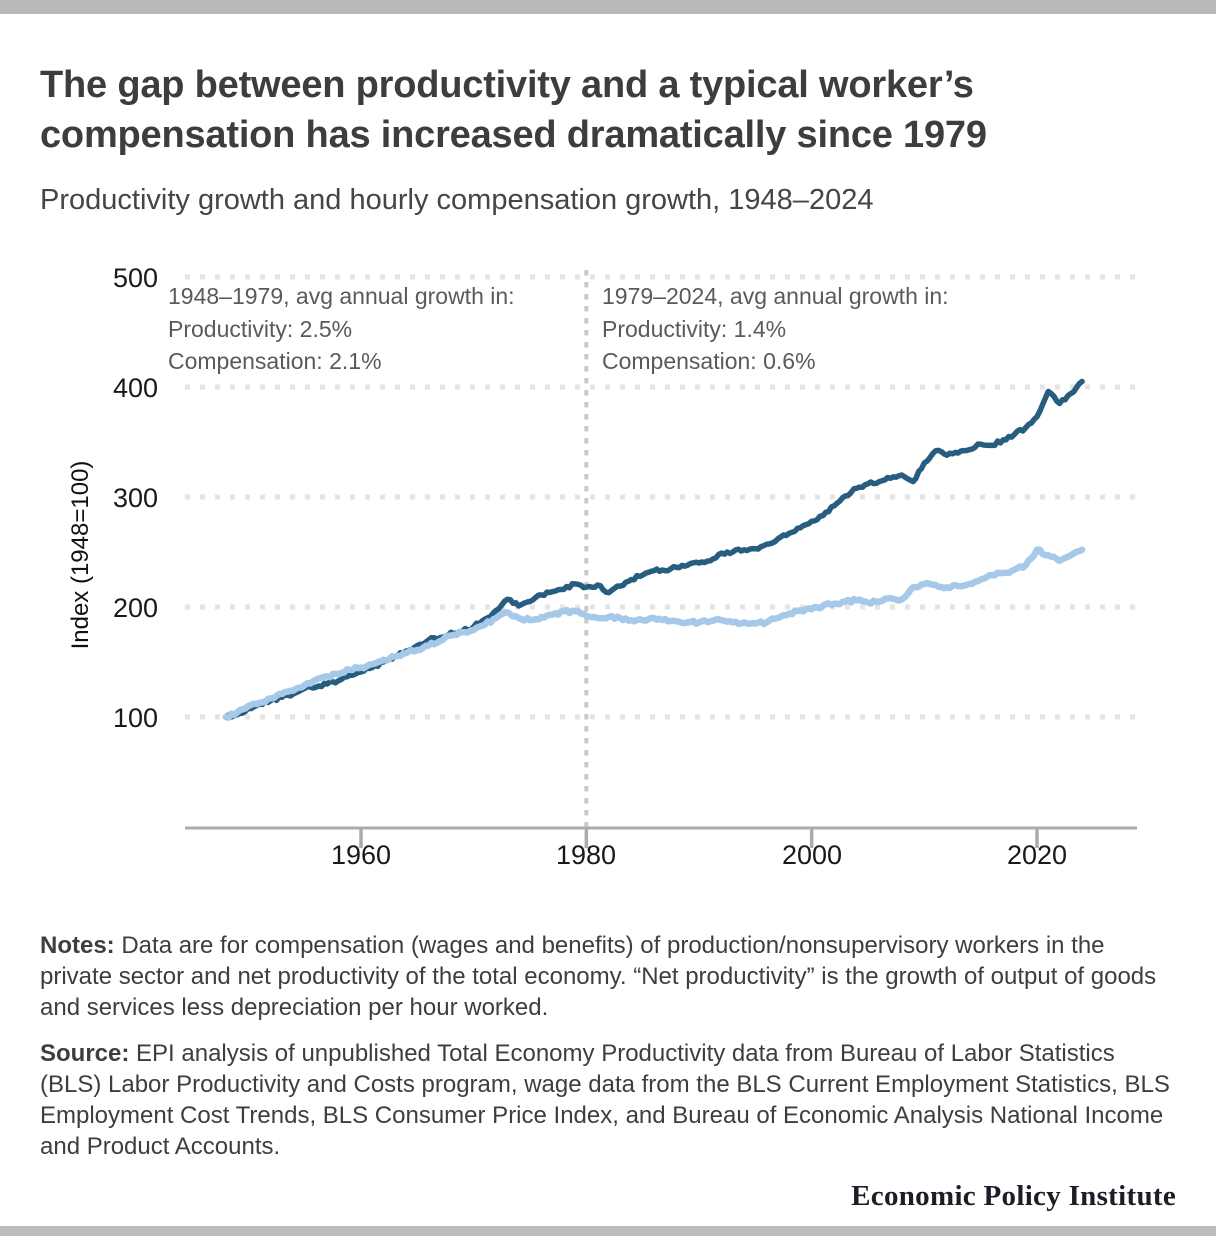 This screenshot has width=1216, height=1236. I want to click on x-tick-1960: 1960, so click(361, 855).